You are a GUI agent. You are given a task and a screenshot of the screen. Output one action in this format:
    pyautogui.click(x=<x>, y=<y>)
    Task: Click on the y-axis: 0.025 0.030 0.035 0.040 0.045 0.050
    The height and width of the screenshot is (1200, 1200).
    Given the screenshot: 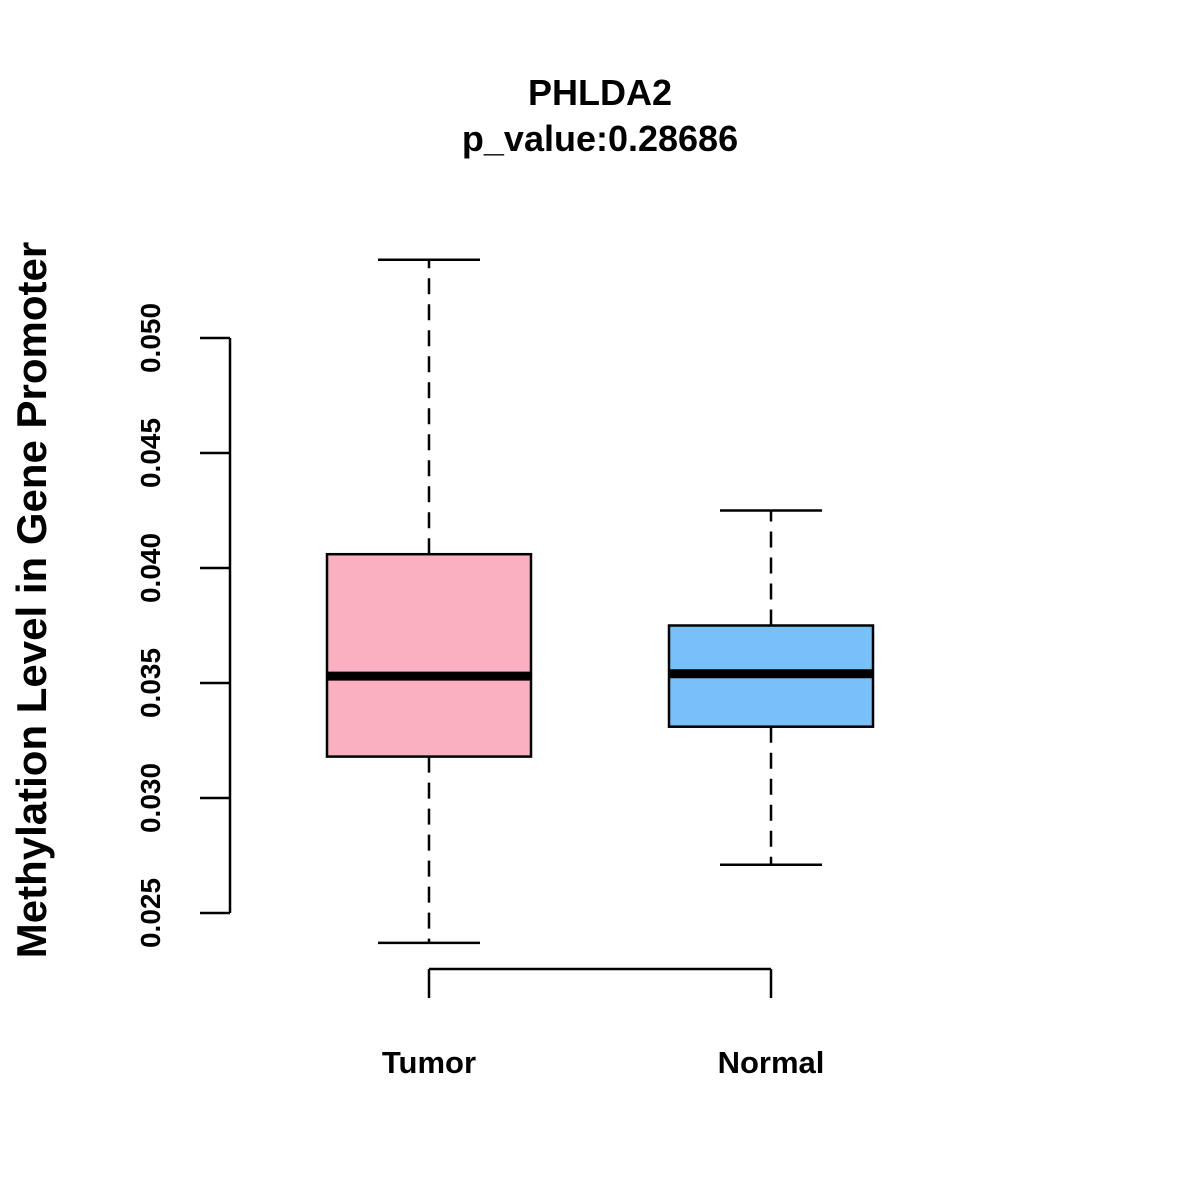 What is the action you would take?
    pyautogui.click(x=183, y=625)
    